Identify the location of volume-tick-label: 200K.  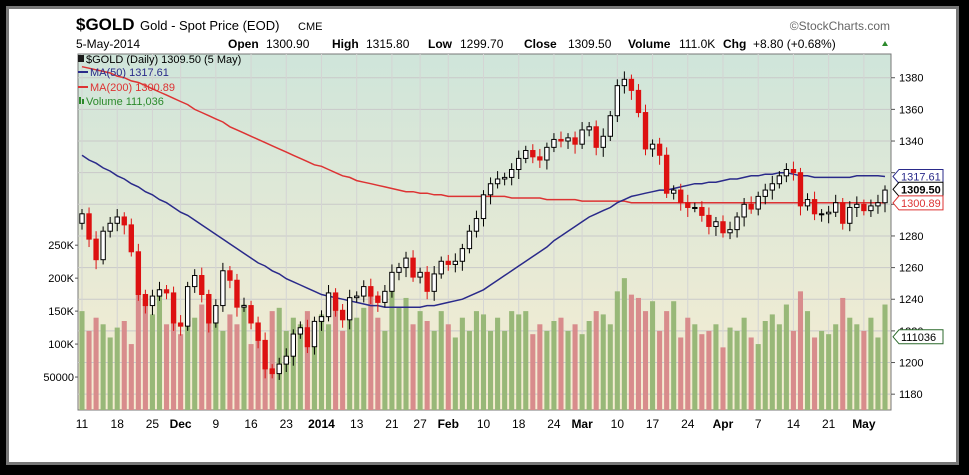
(61, 279).